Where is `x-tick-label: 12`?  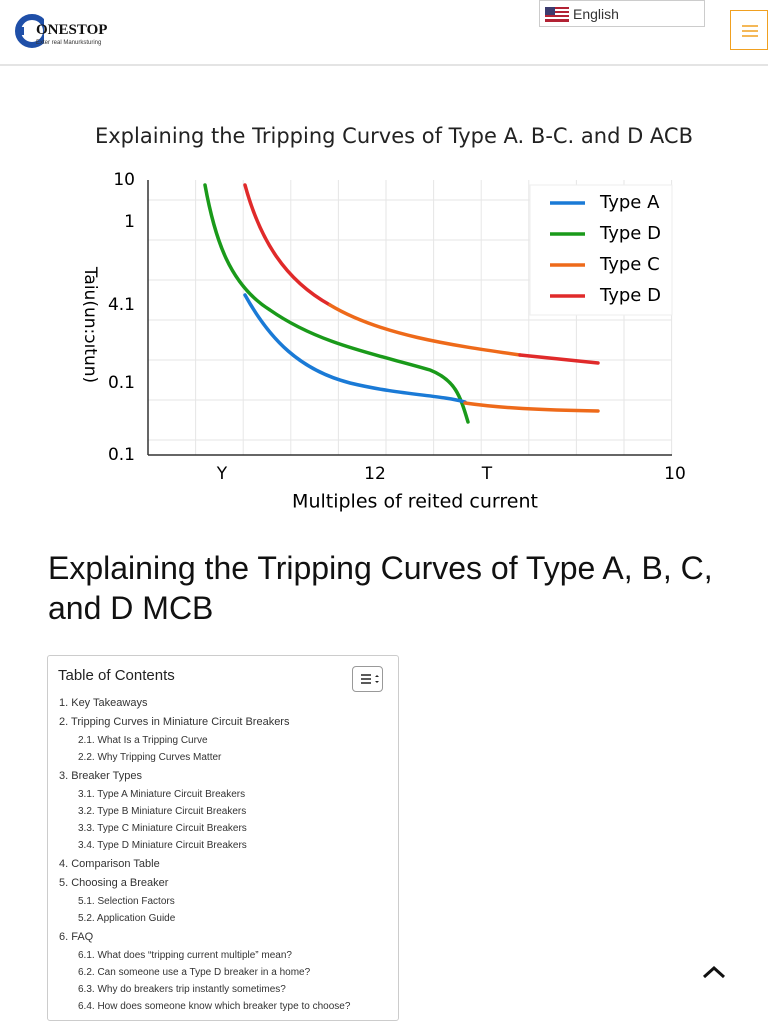
x-tick-label: 12 is located at coordinates (375, 474).